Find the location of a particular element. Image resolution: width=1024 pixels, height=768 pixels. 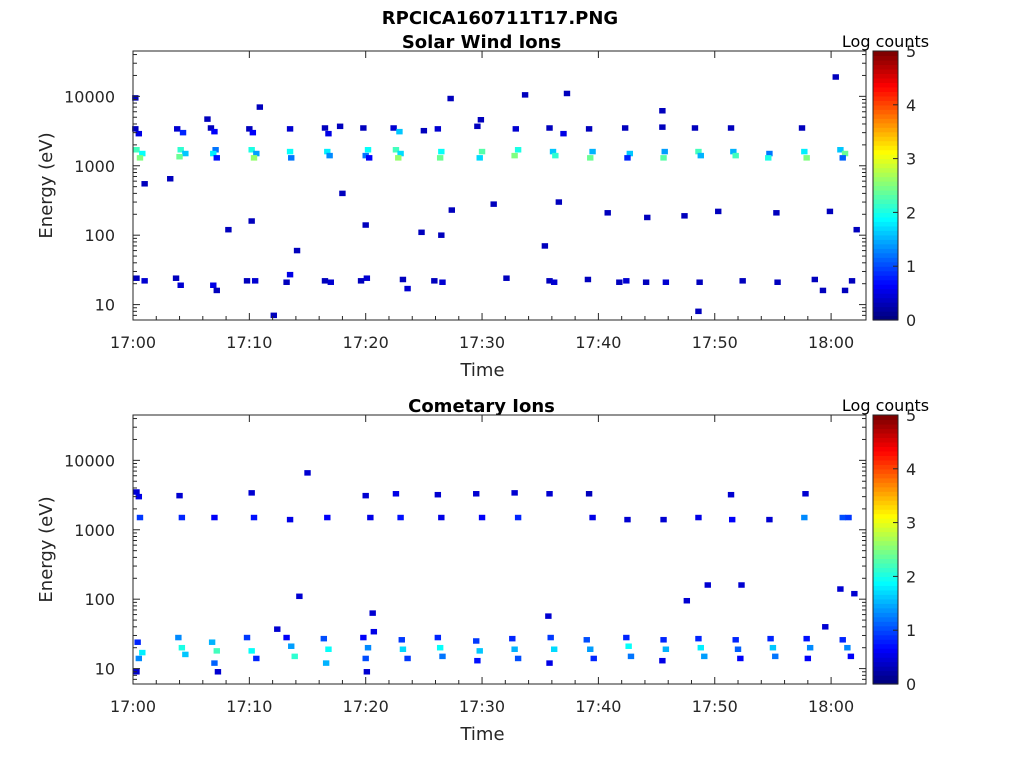

x-tick-label: 17:00 is located at coordinates (133, 706).